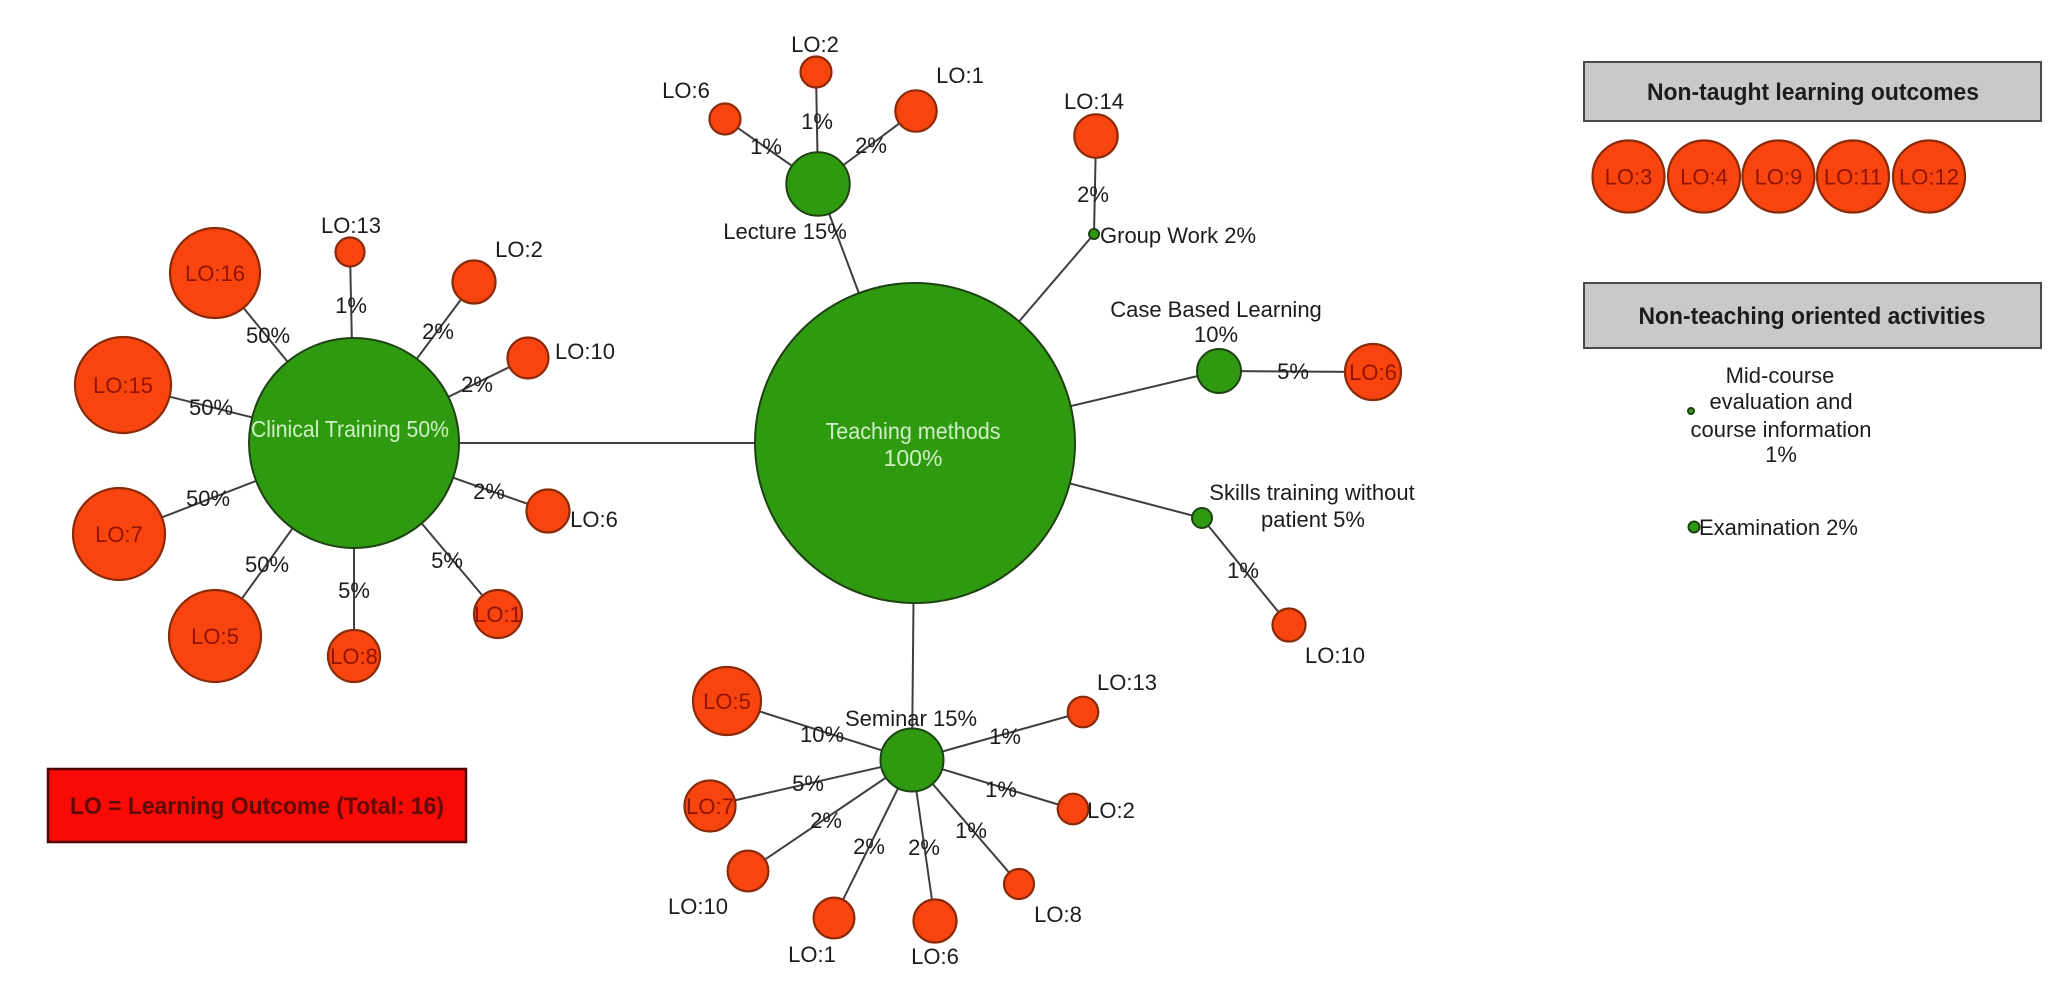 This screenshot has width=2059, height=1001. Describe the element at coordinates (1704, 176) in the screenshot. I see `svg-text: LO:4` at that location.